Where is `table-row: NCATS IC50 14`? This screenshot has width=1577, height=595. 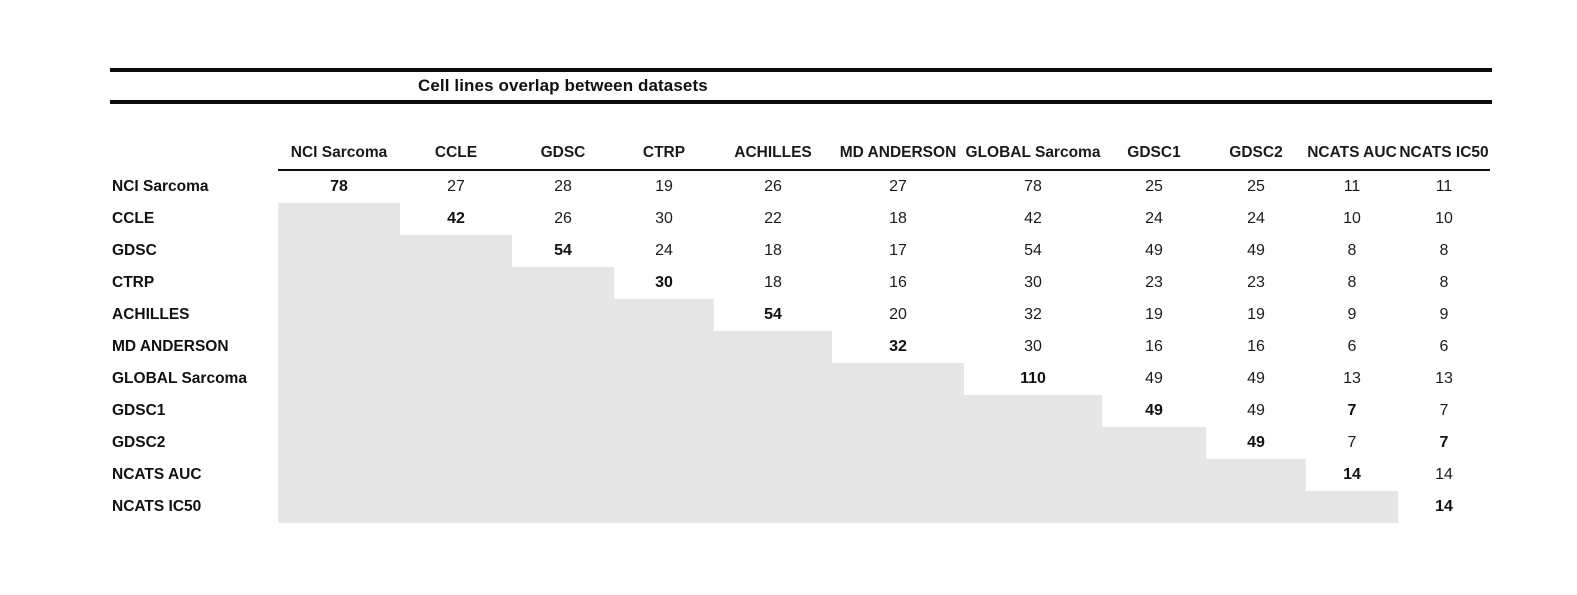 table-row: NCATS IC50 14 is located at coordinates (801, 507).